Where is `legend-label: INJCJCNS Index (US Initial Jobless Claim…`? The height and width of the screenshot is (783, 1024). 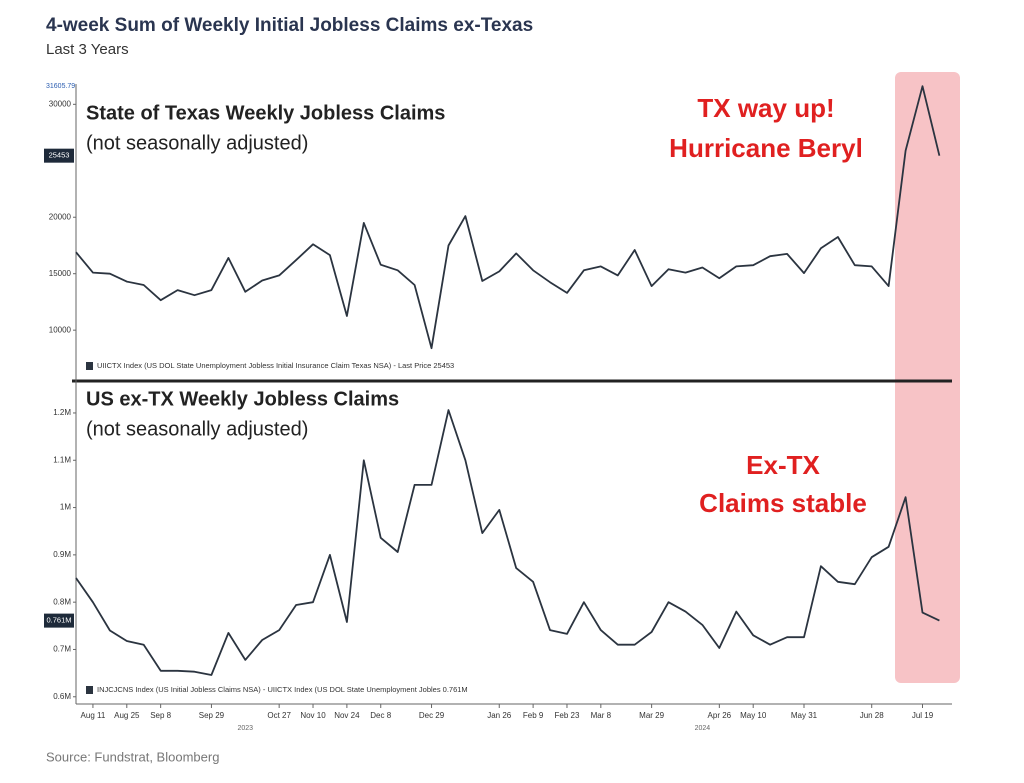
legend-label: INJCJCNS Index (US Initial Jobless Claim… is located at coordinates (282, 689).